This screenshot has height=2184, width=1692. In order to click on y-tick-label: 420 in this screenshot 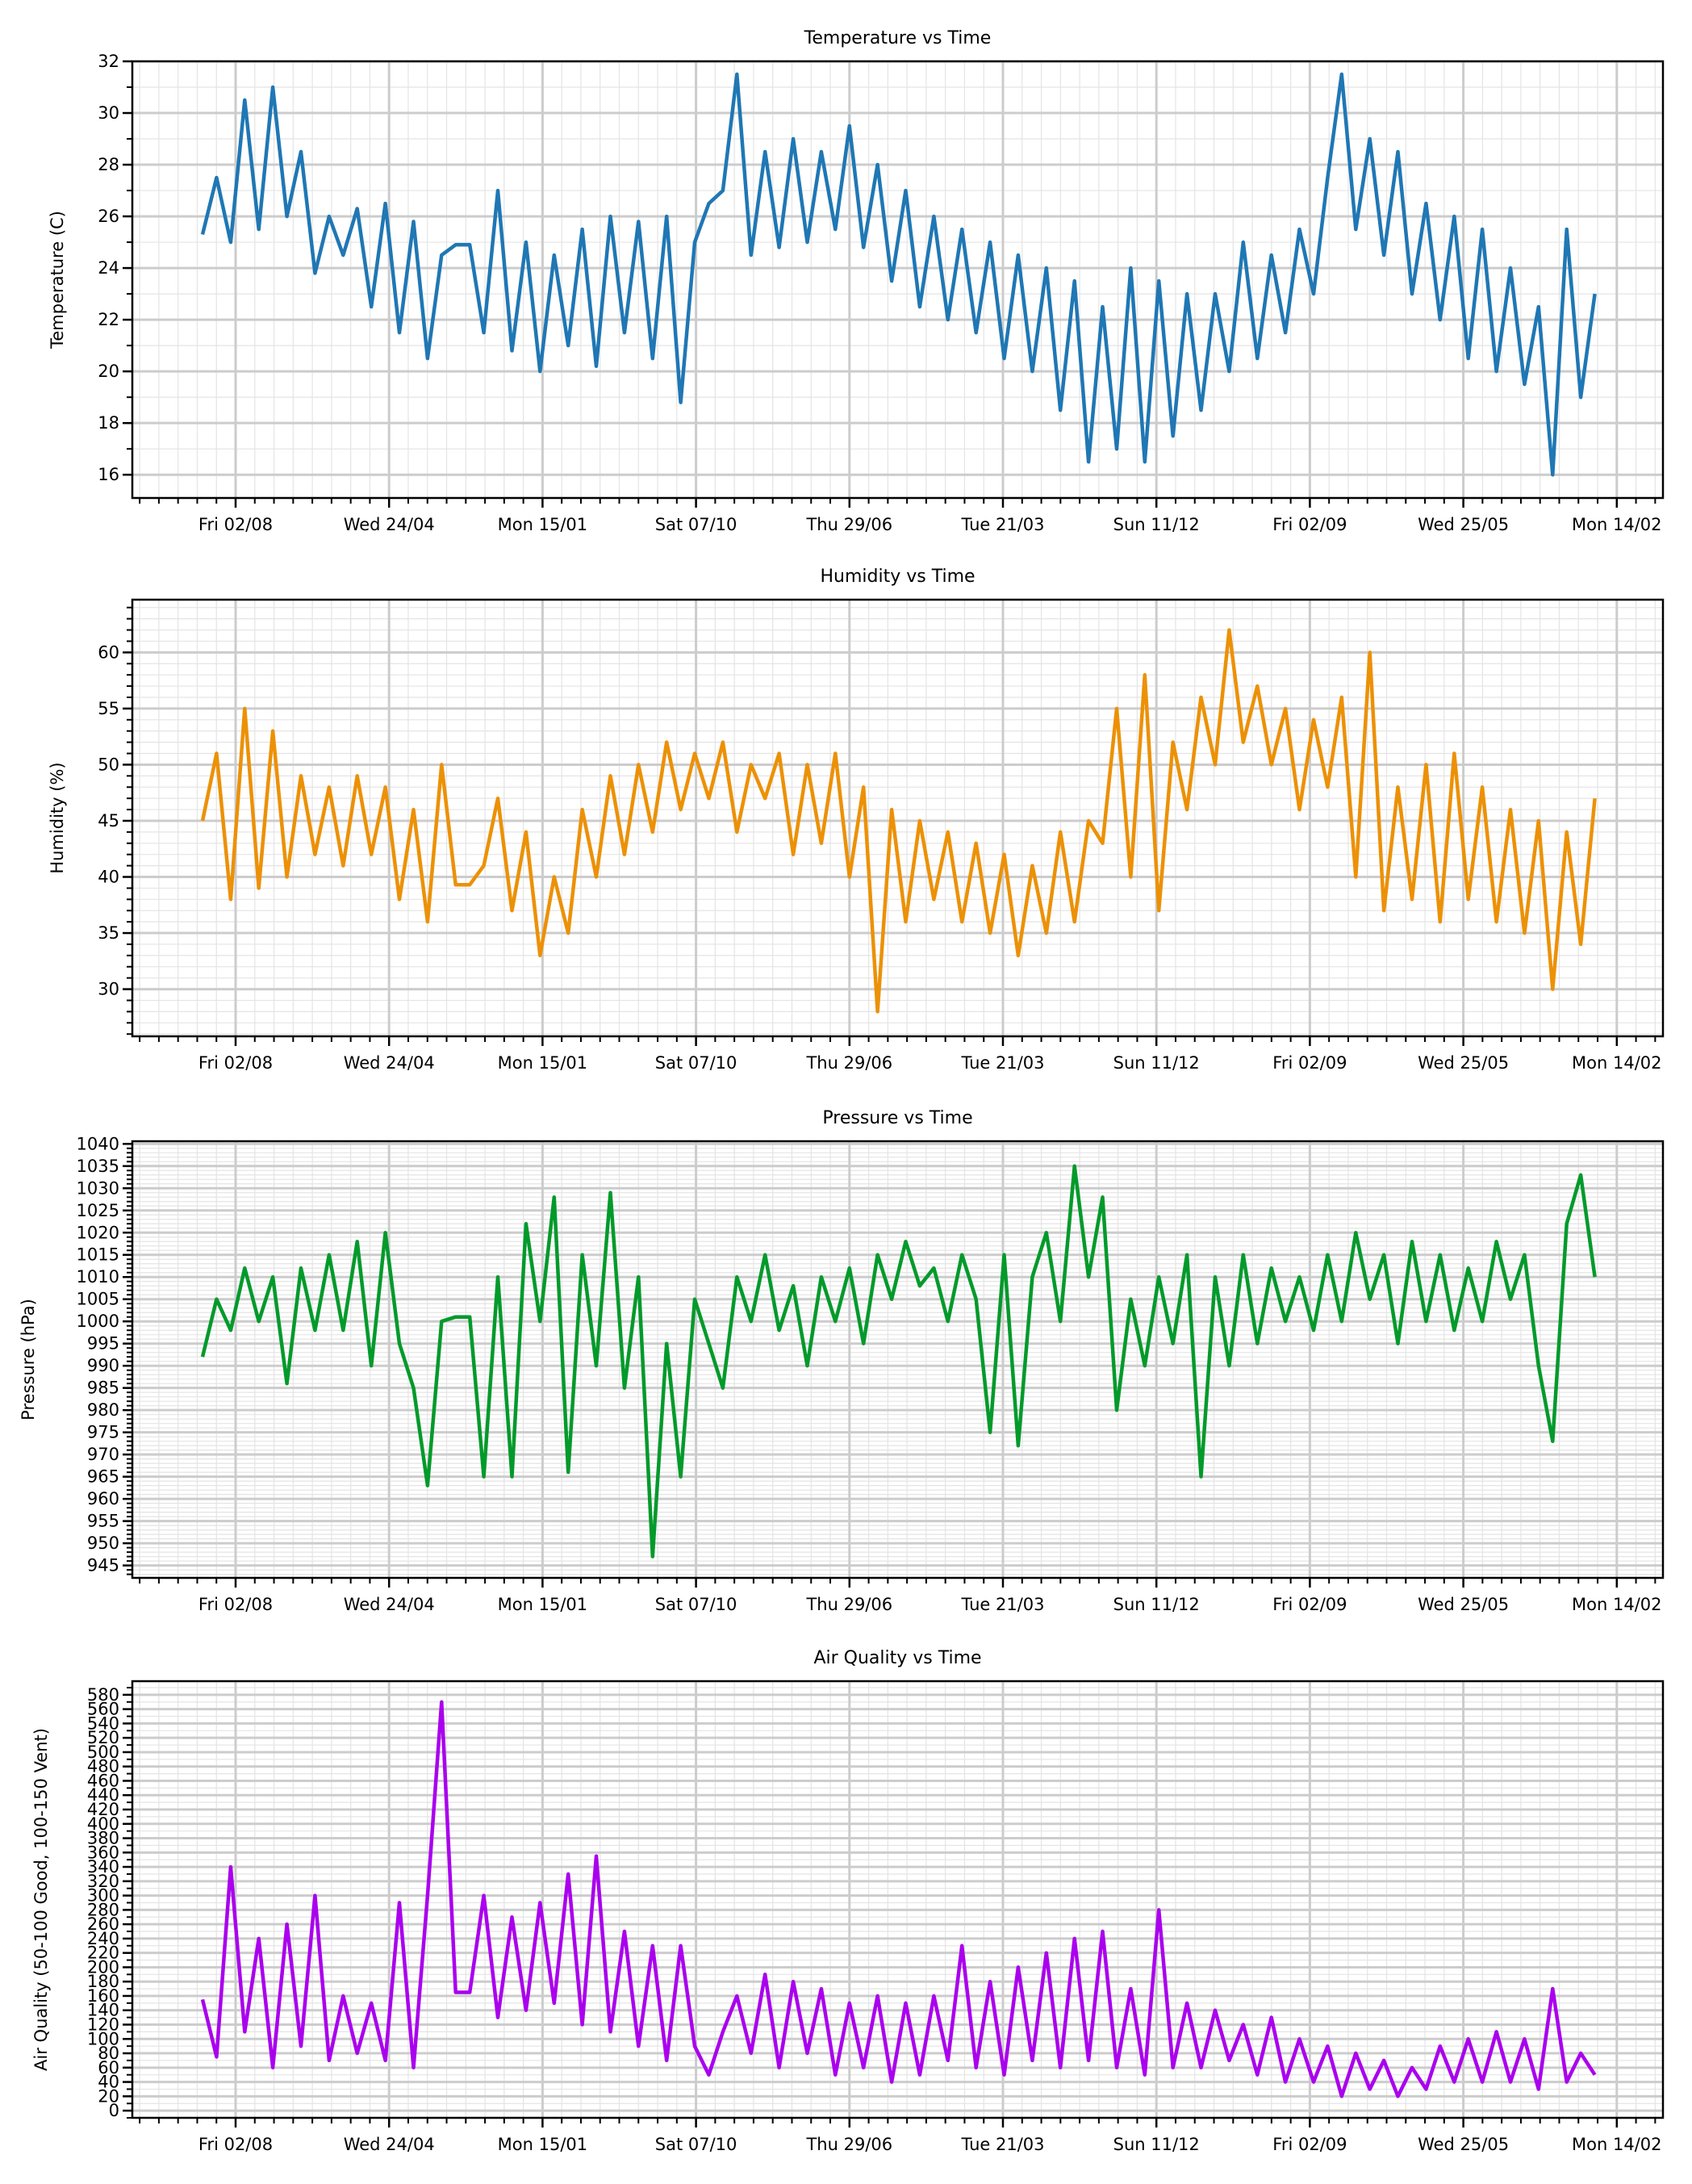, I will do `click(103, 1810)`.